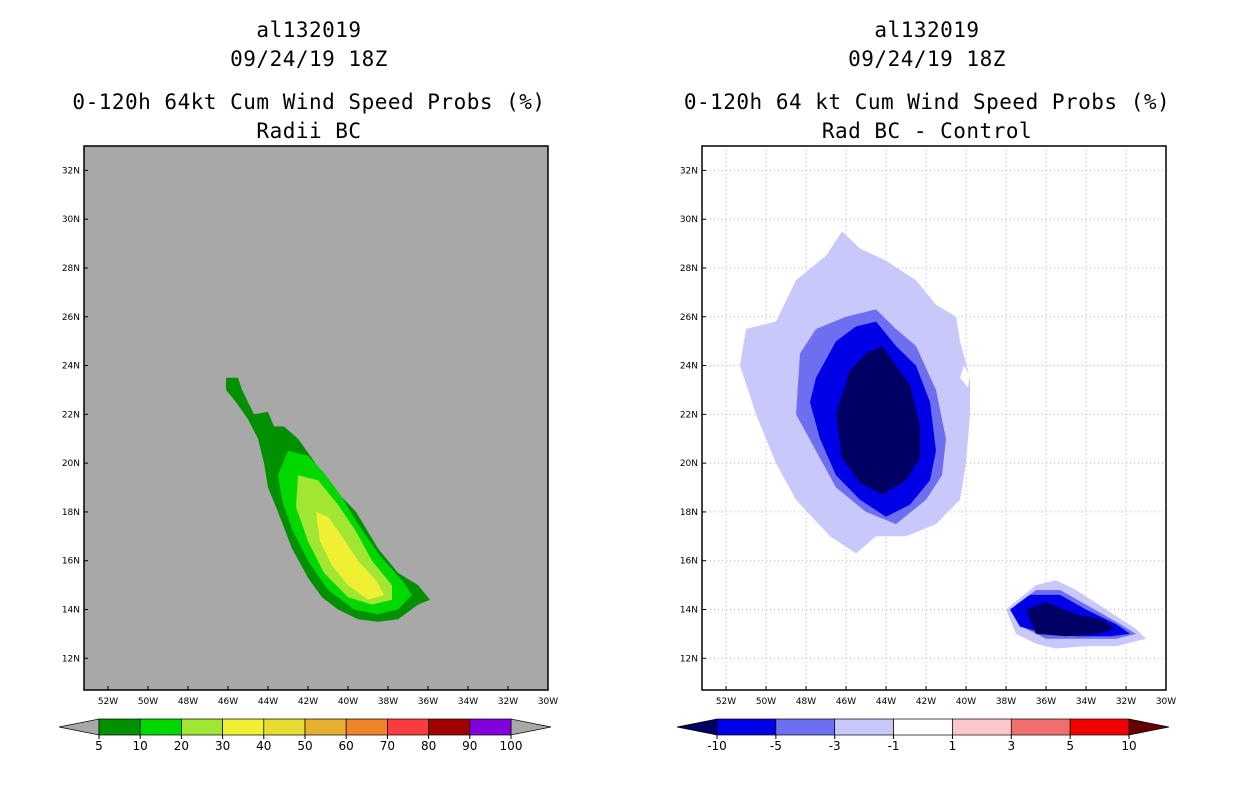  I want to click on colorbar-label: 40, so click(263, 746).